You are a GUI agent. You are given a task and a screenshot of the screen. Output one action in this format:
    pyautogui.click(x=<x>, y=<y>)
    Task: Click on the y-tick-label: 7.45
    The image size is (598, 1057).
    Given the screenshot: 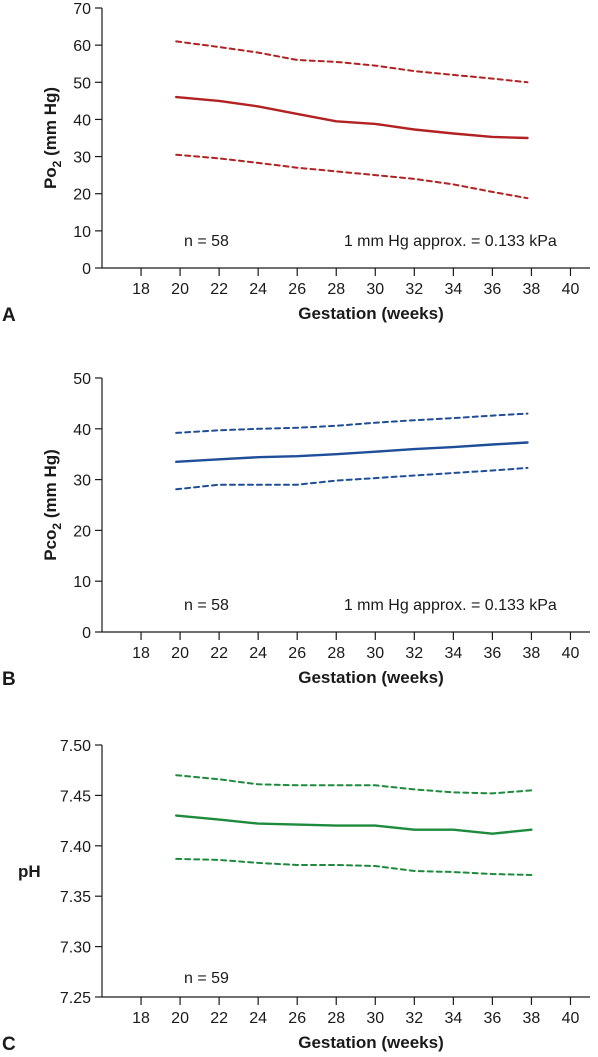 What is the action you would take?
    pyautogui.click(x=75, y=796)
    